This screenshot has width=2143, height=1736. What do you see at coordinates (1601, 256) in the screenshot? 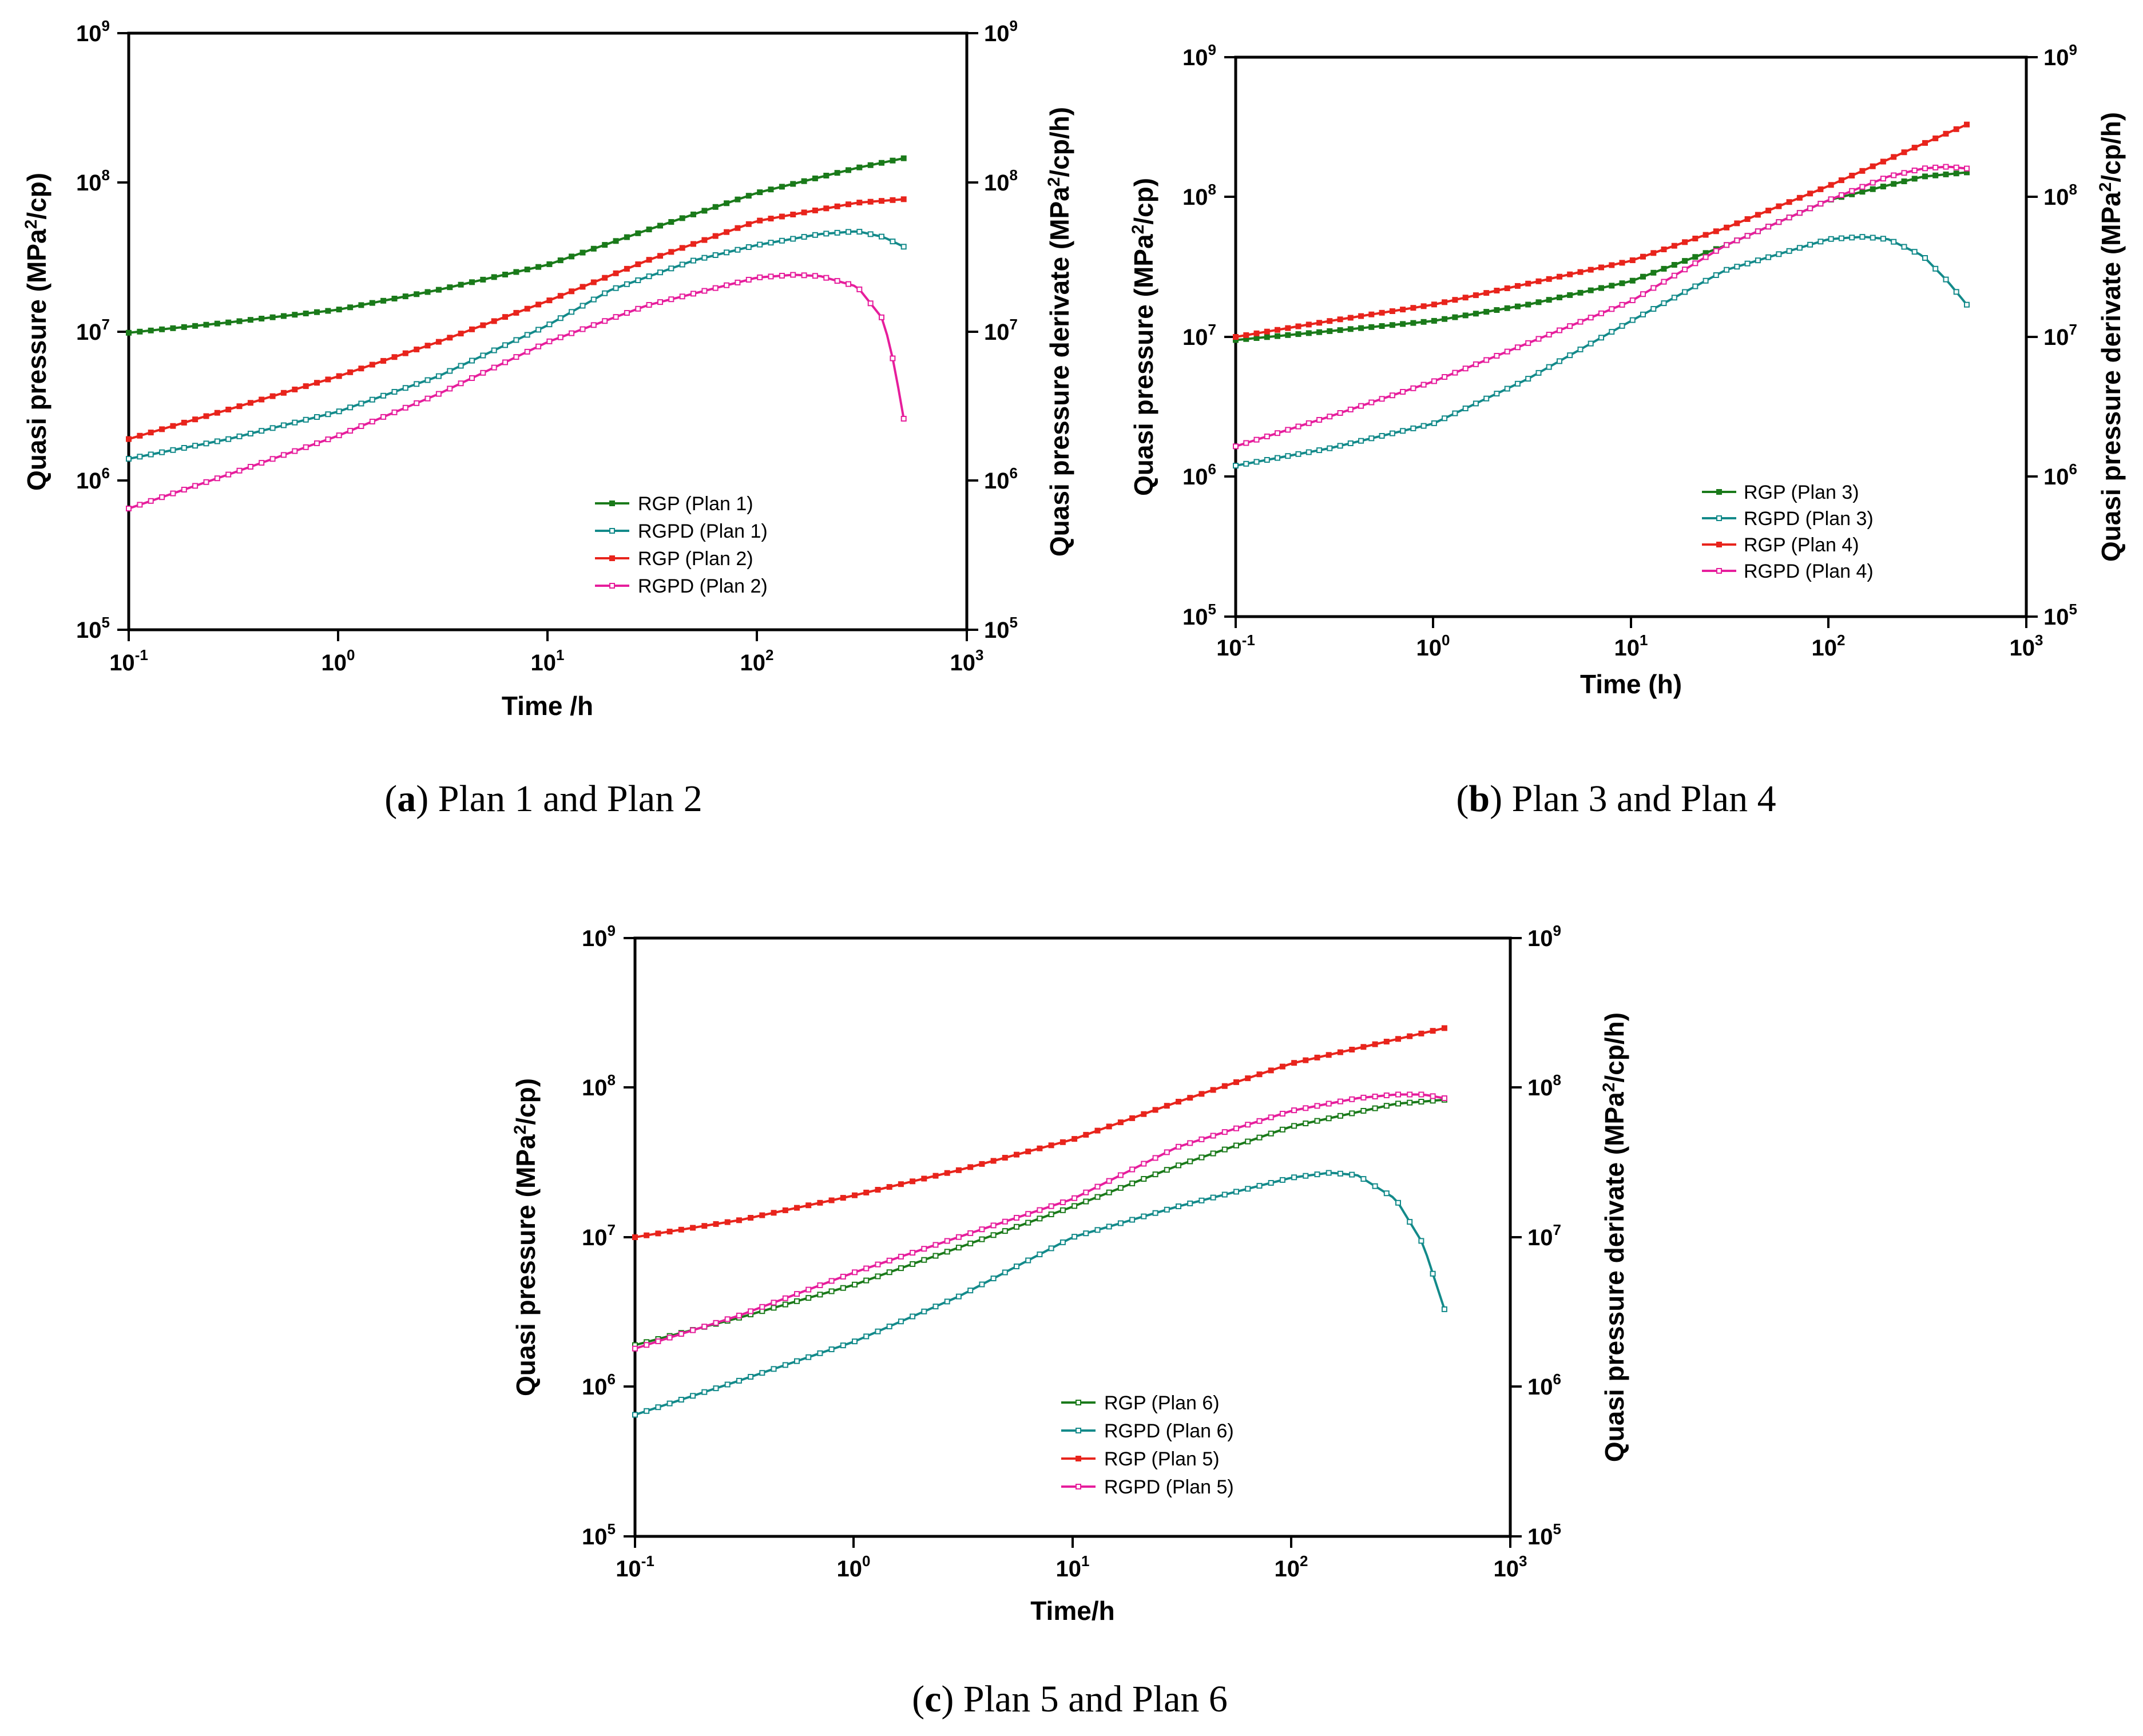
I see `series-markers` at bounding box center [1601, 256].